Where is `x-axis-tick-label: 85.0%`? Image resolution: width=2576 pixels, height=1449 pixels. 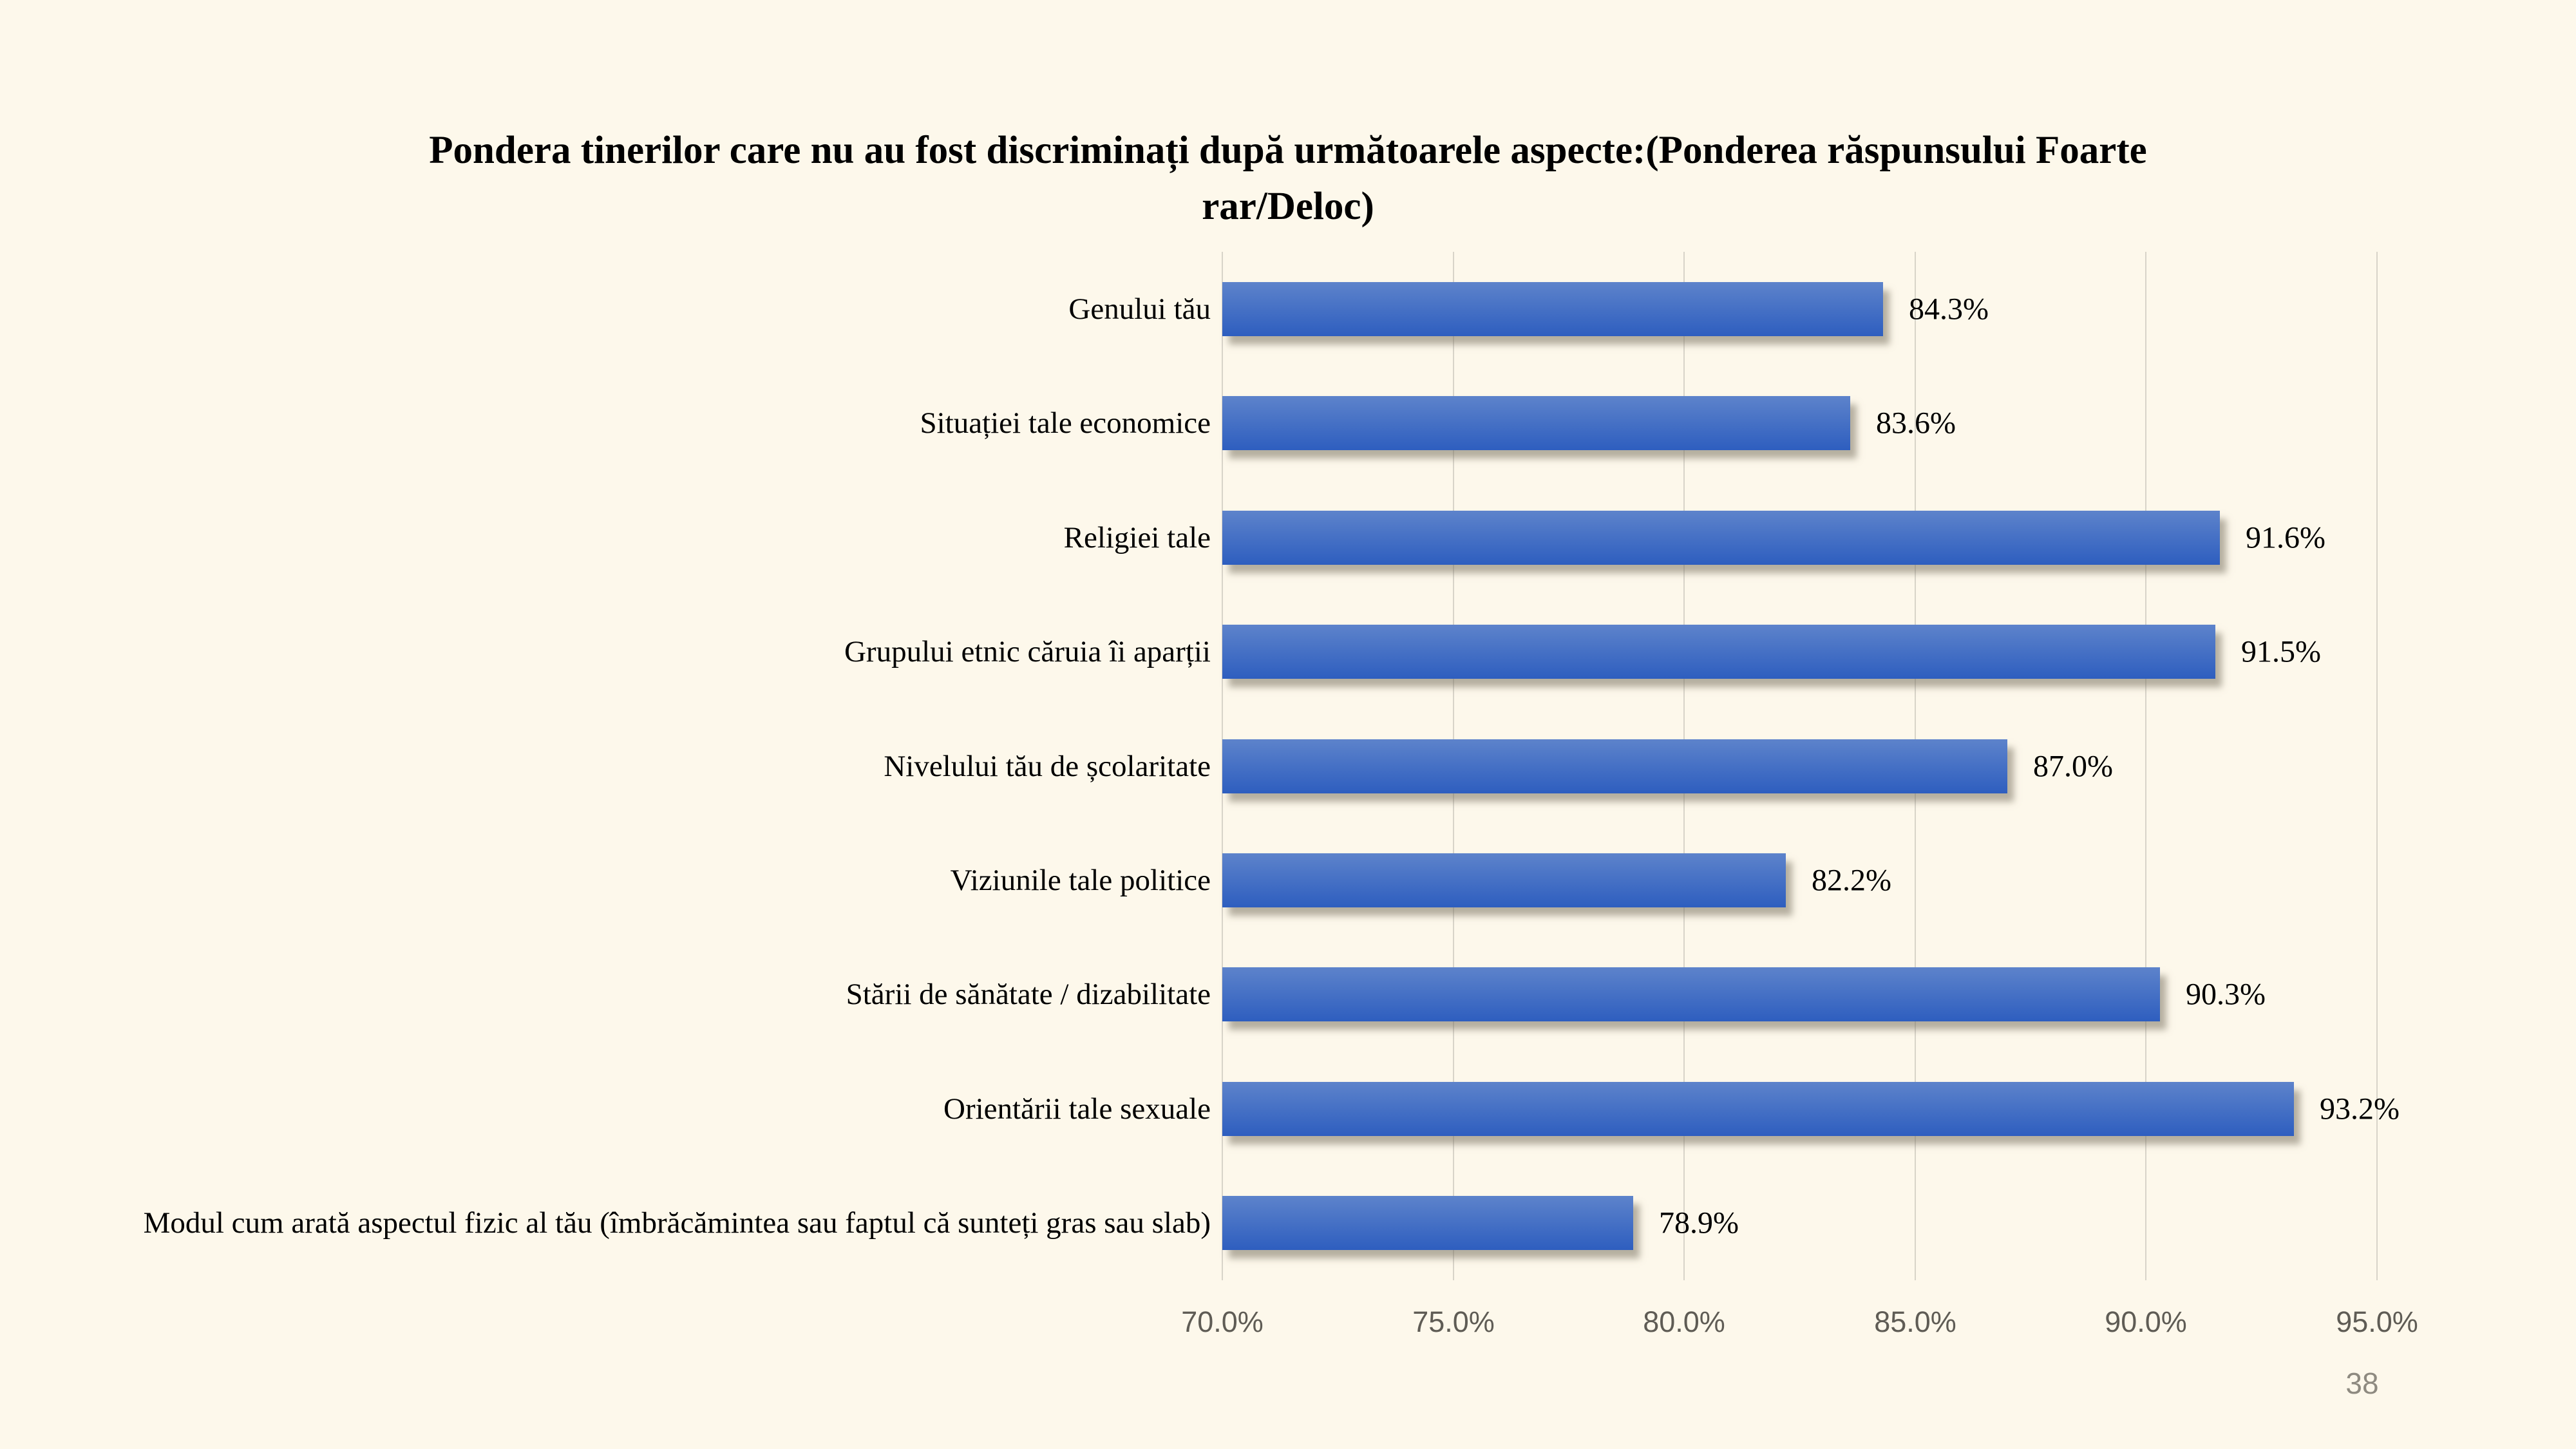
x-axis-tick-label: 85.0% is located at coordinates (1915, 1321).